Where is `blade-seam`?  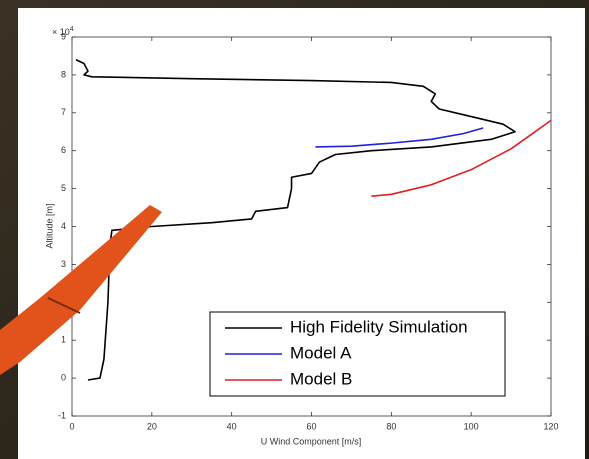 blade-seam is located at coordinates (64, 305).